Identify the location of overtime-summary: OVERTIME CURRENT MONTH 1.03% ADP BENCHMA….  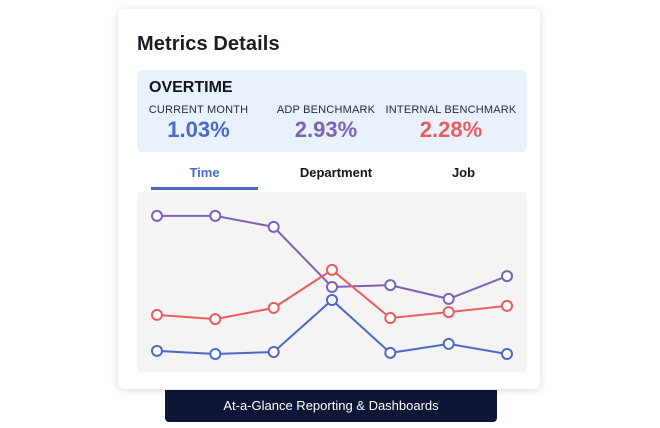
(332, 111).